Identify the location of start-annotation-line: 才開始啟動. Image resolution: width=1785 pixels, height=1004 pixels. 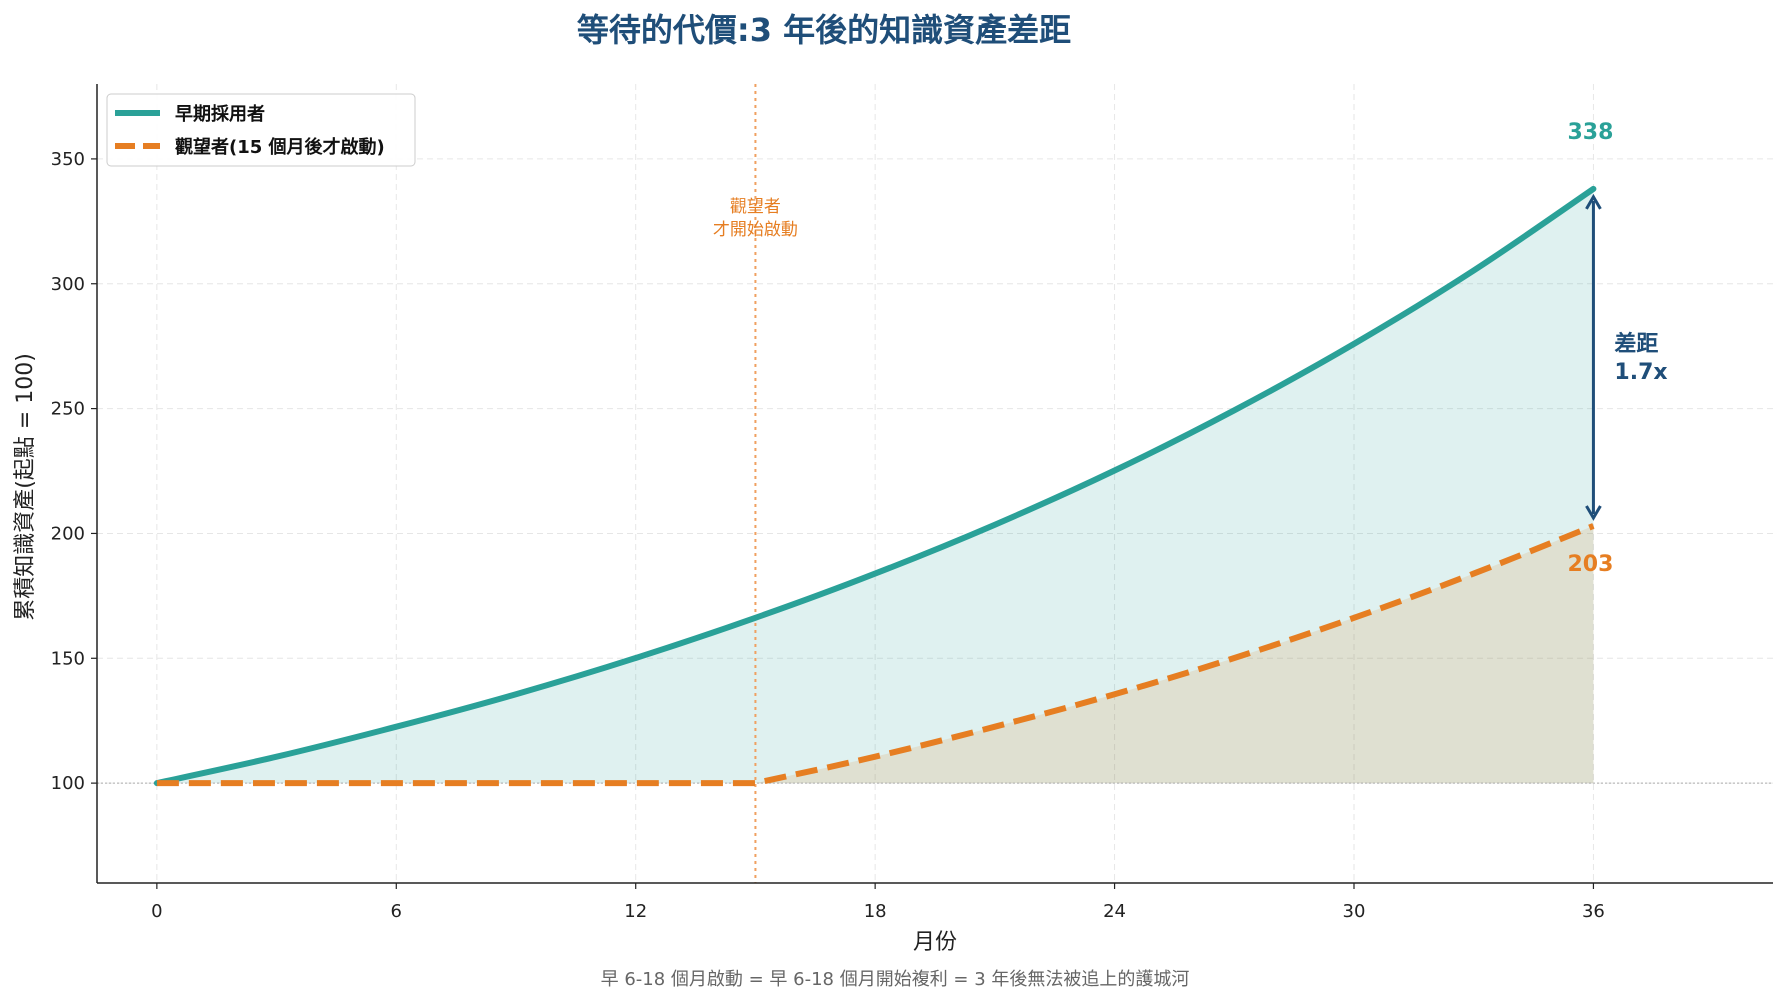
(755, 230).